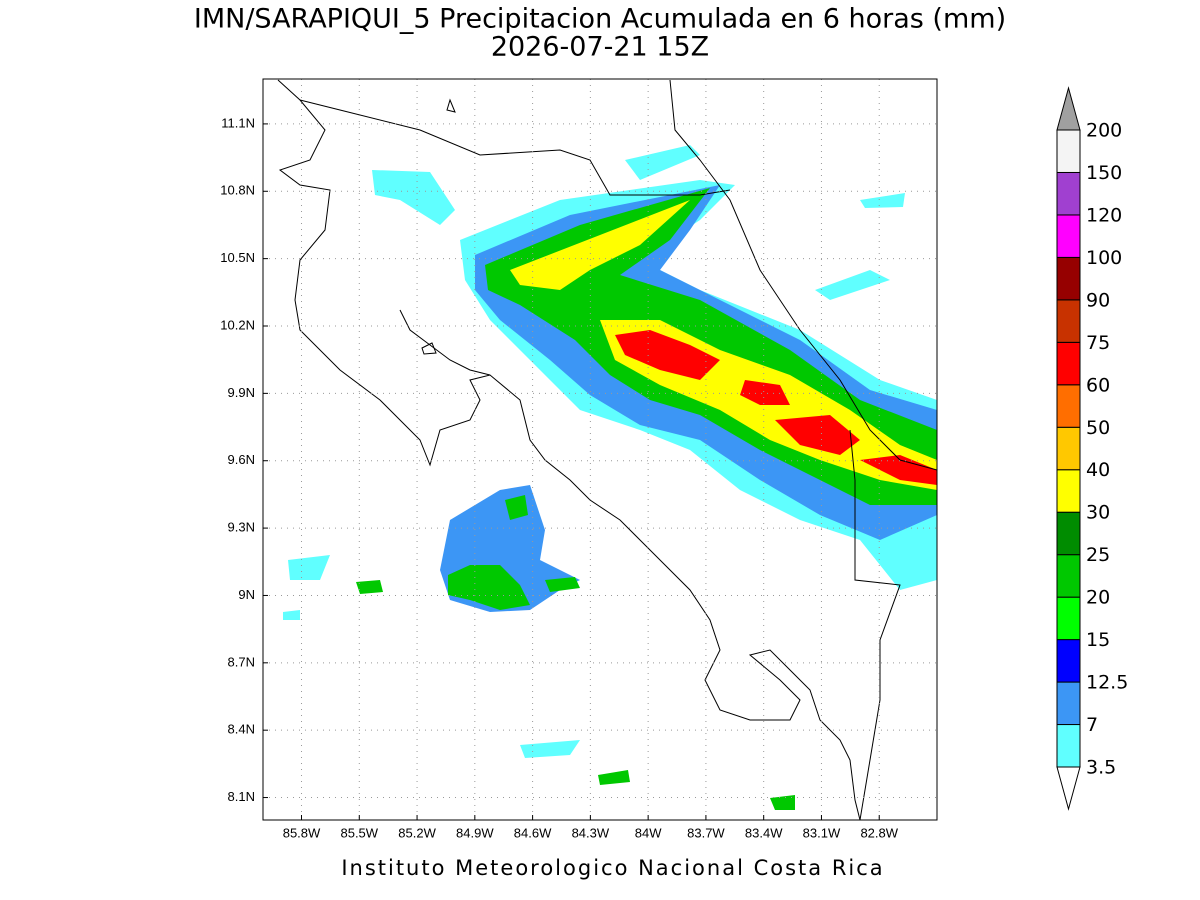 The image size is (1200, 900). I want to click on y-tick-label: 8.4N, so click(241, 729).